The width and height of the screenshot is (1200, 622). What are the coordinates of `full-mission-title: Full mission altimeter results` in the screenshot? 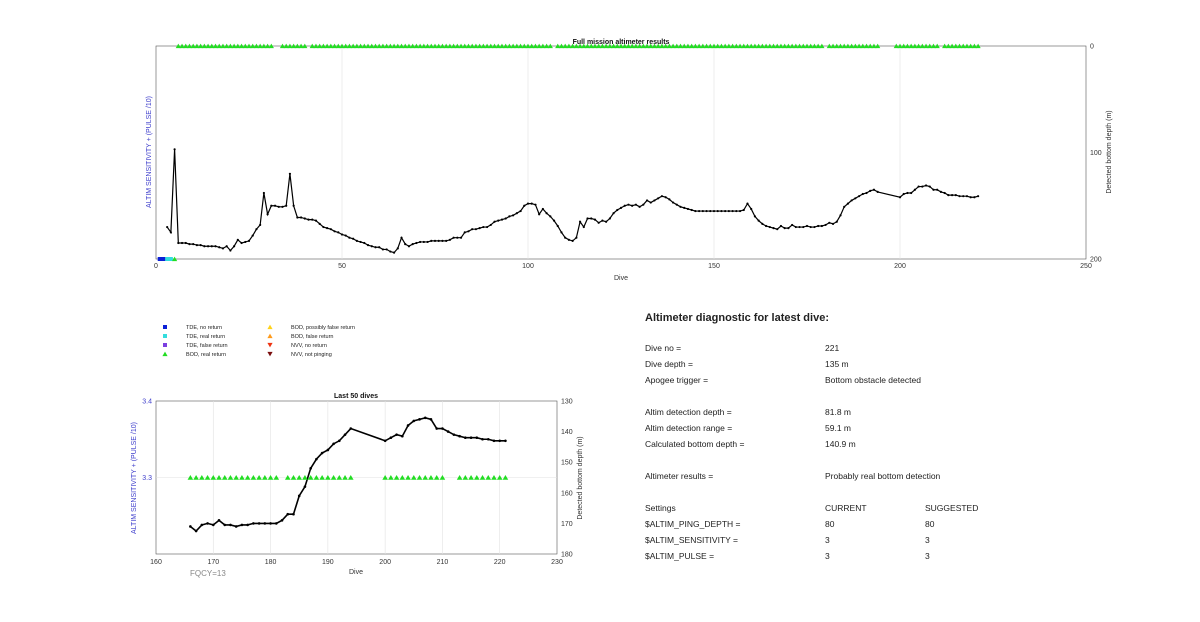 It's located at (621, 42).